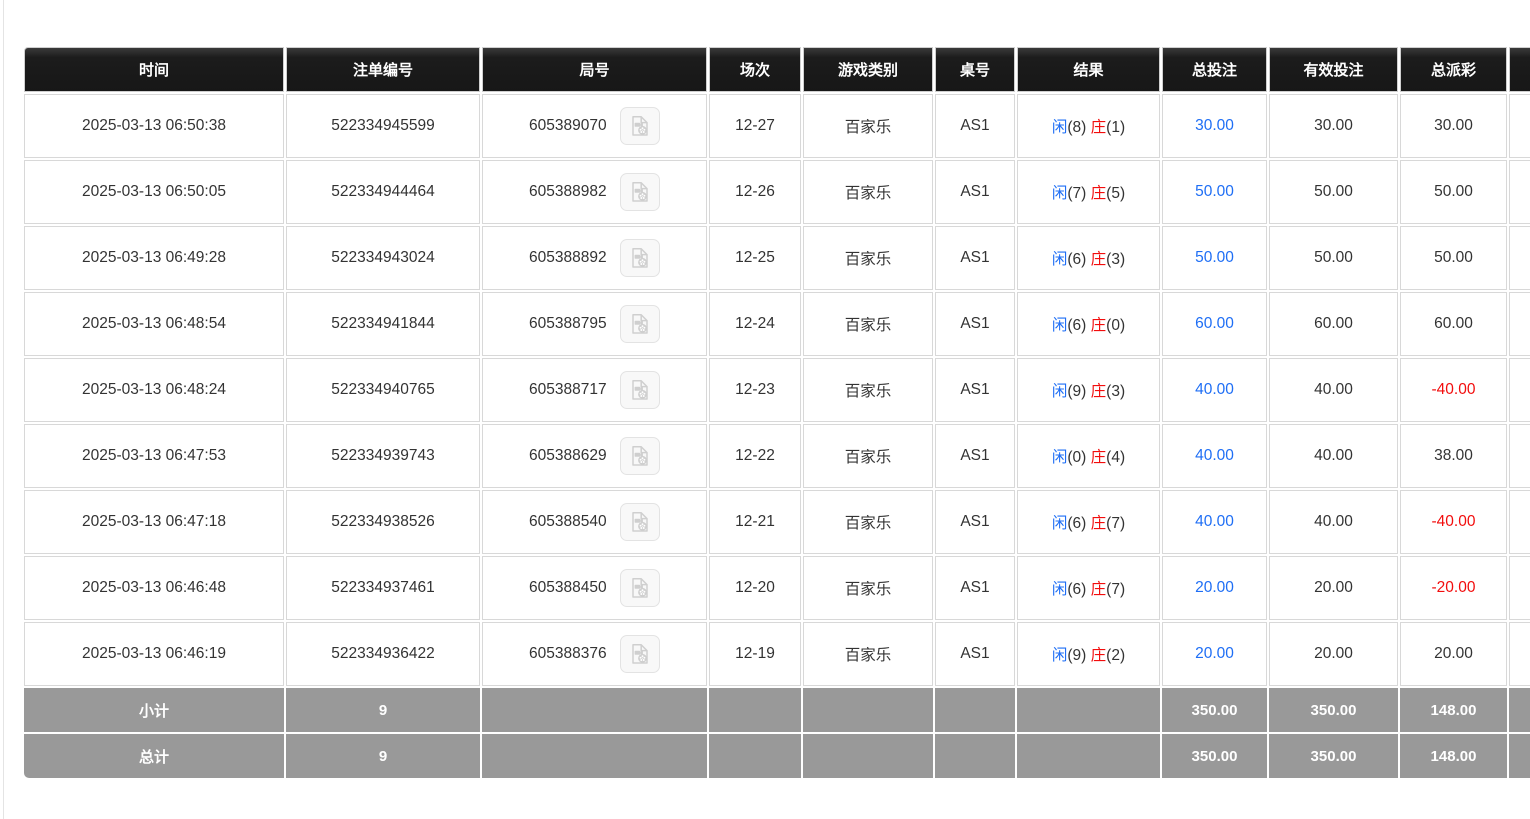  Describe the element at coordinates (154, 69) in the screenshot. I see `col-header-time: 时间` at that location.